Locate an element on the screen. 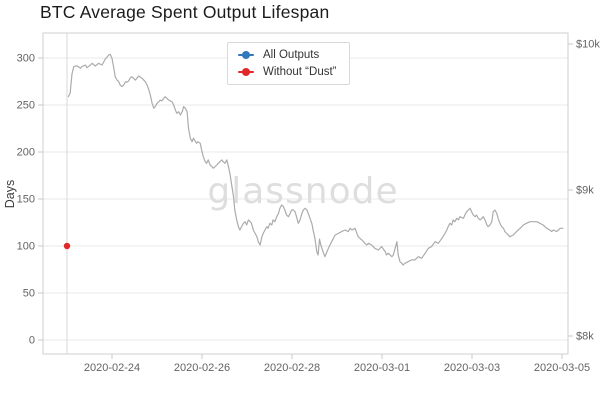 The image size is (600, 400). legend-item-all-outputs: All Outputs is located at coordinates (287, 55).